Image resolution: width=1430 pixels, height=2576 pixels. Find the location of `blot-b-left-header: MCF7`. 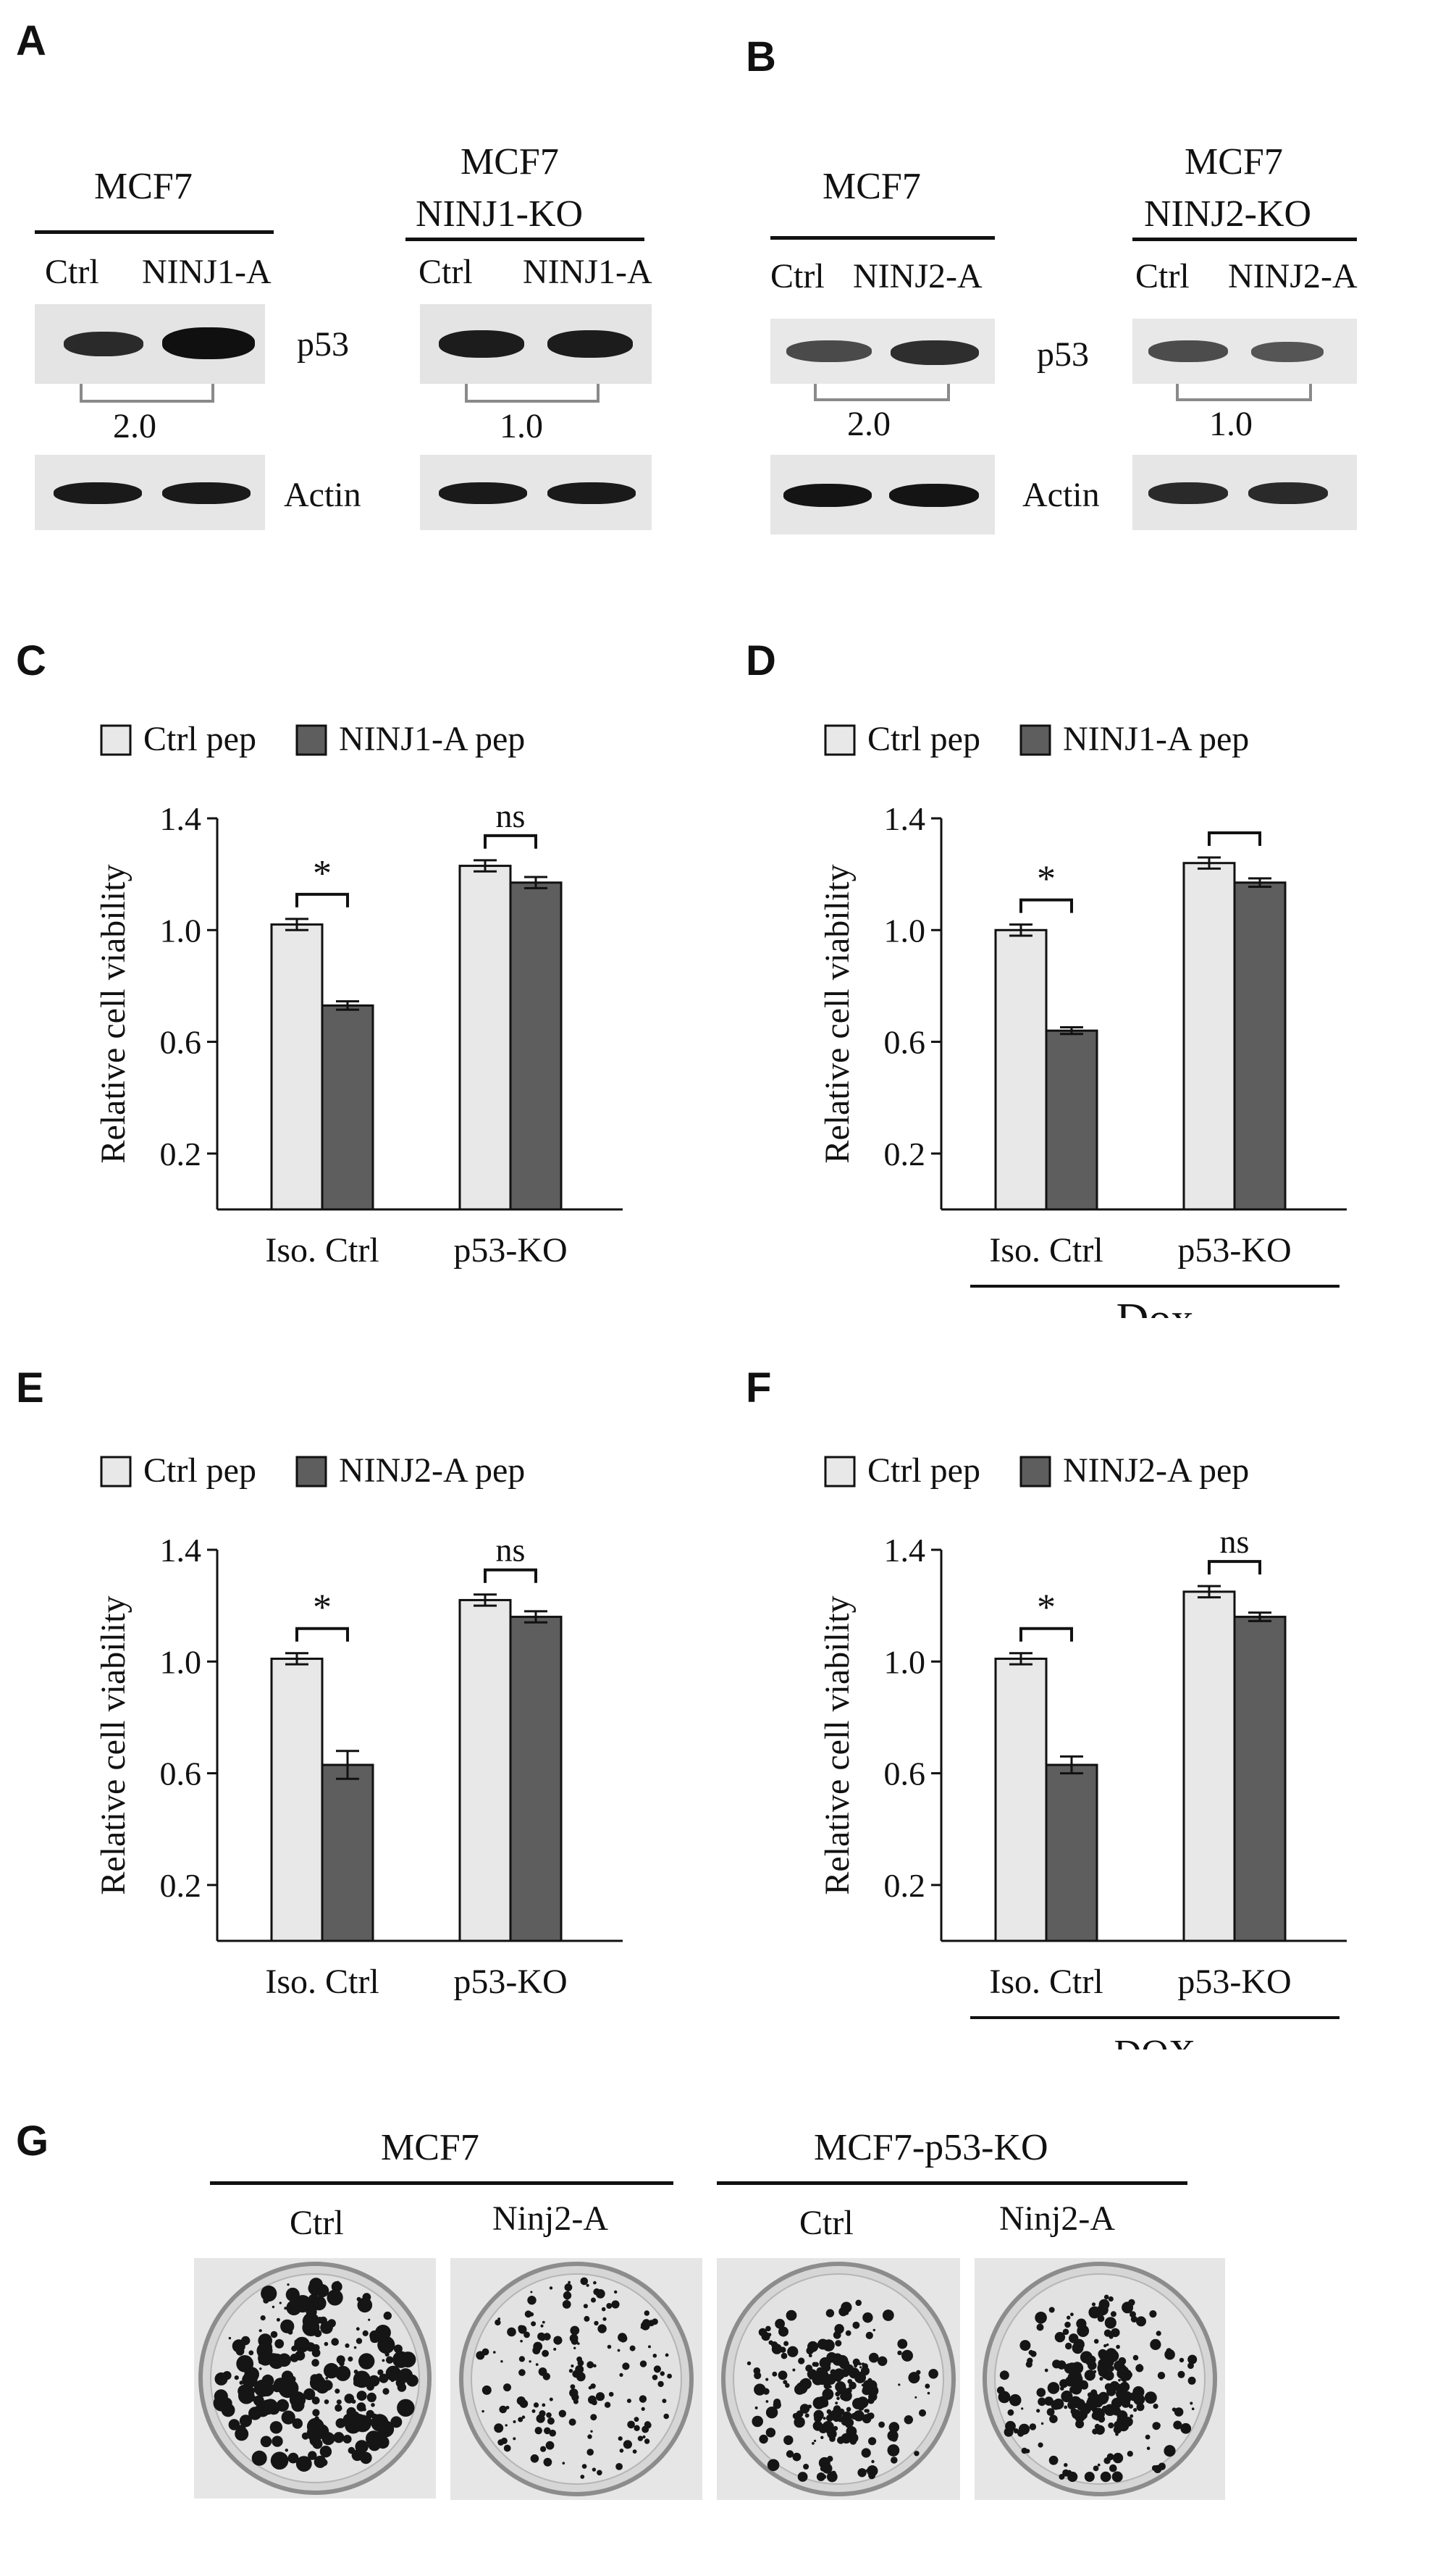

blot-b-left-header: MCF7 is located at coordinates (872, 186).